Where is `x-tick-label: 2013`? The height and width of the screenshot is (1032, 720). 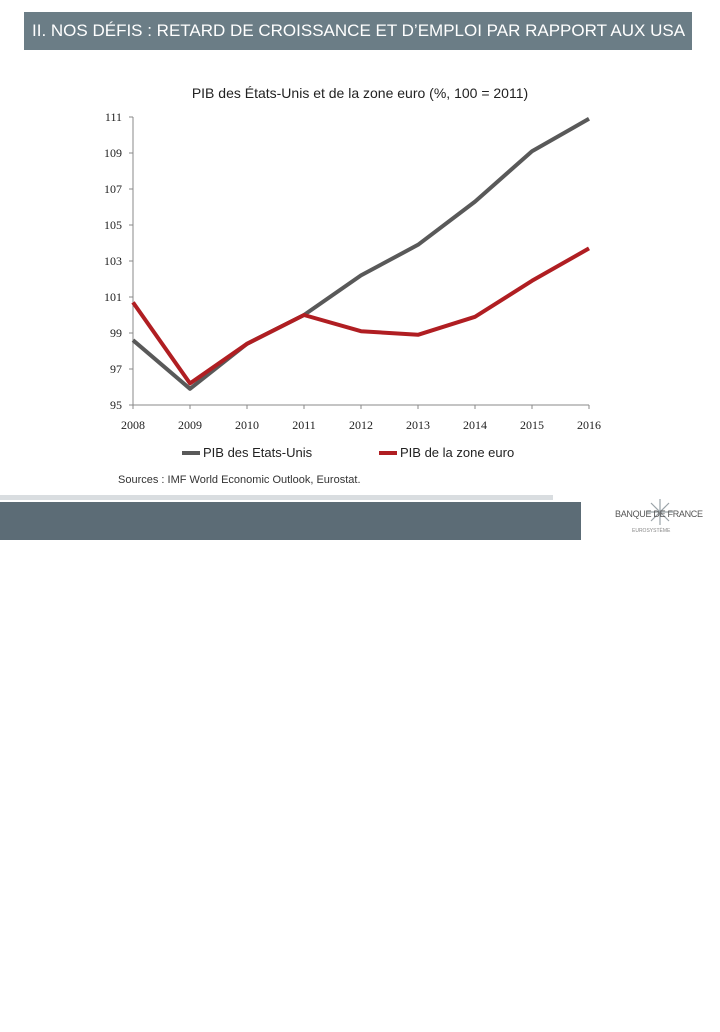 x-tick-label: 2013 is located at coordinates (418, 425).